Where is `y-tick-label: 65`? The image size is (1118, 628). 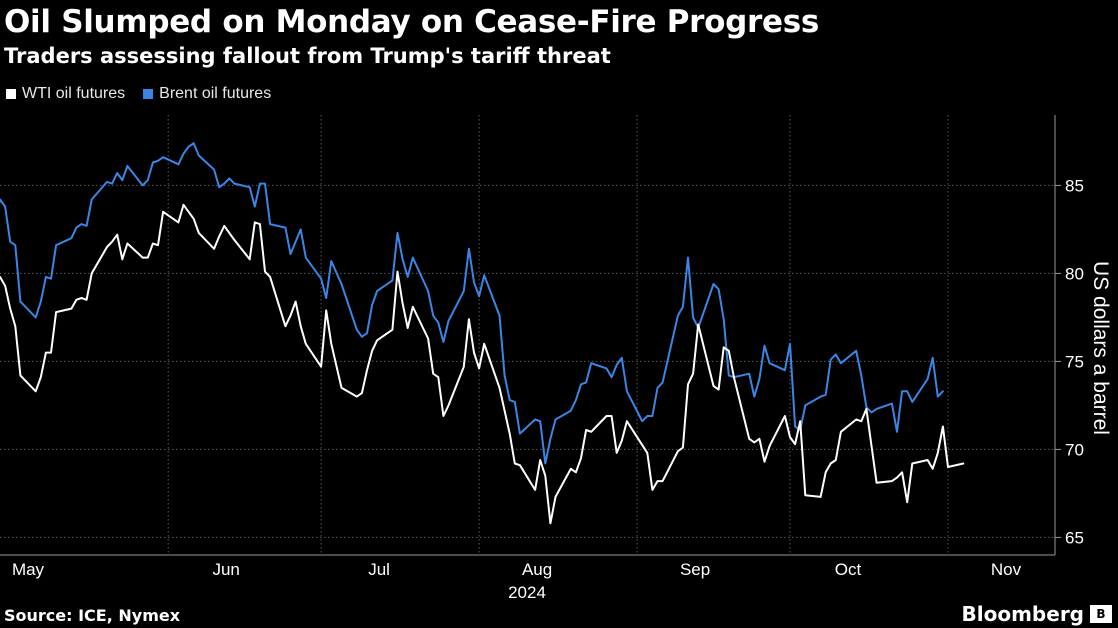
y-tick-label: 65 is located at coordinates (1074, 537).